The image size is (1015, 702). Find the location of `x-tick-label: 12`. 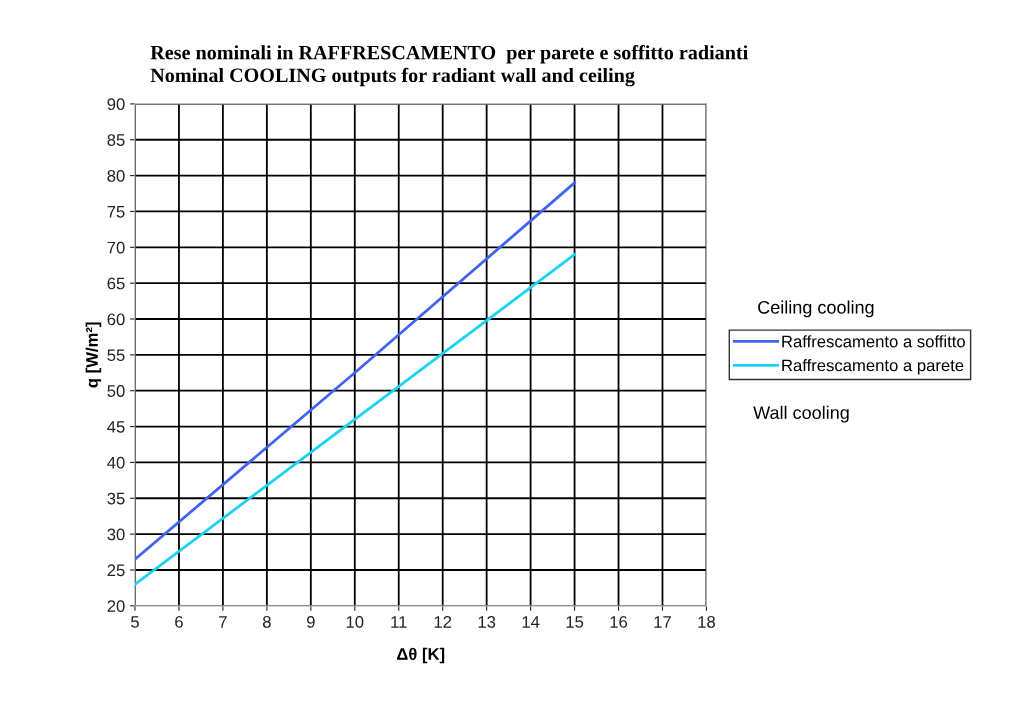

x-tick-label: 12 is located at coordinates (443, 621).